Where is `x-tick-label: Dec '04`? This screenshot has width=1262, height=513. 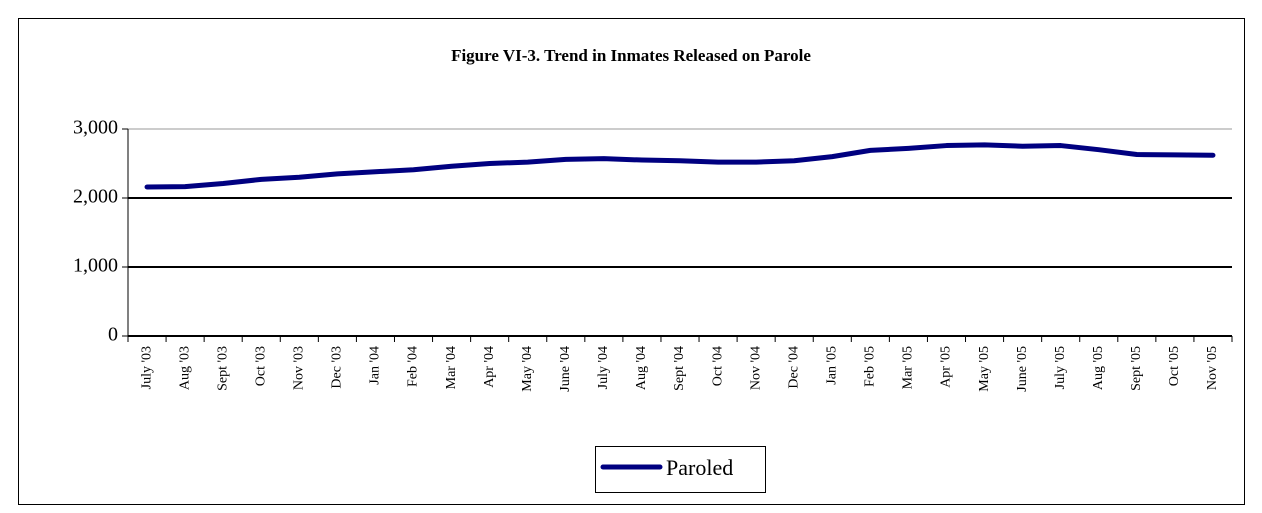
x-tick-label: Dec '04 is located at coordinates (793, 367).